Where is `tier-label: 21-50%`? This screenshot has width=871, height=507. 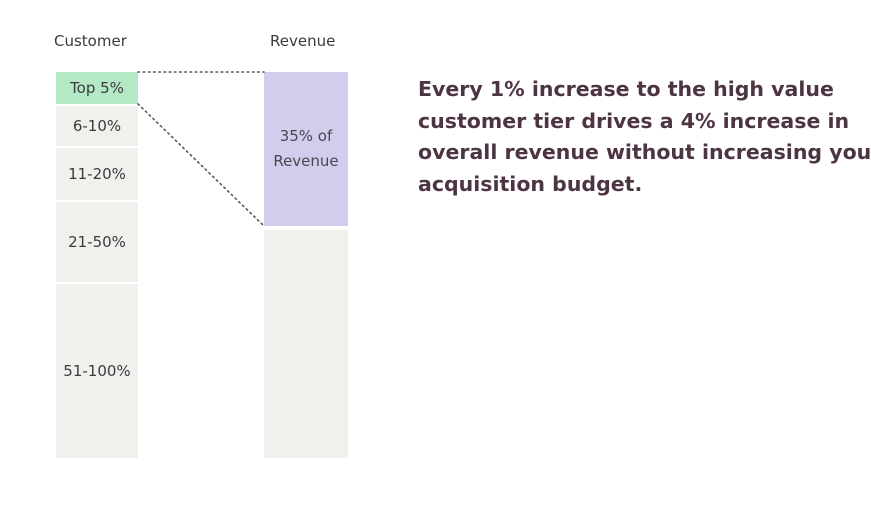 tier-label: 21-50% is located at coordinates (97, 242).